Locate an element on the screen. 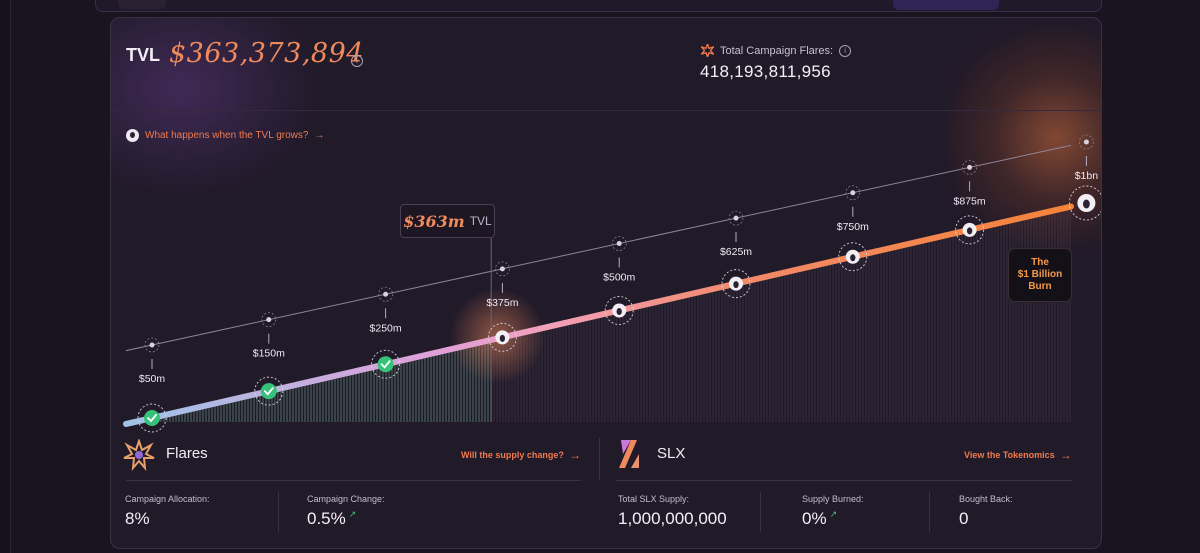 This screenshot has height=553, width=1200. supply-burned-label: Supply Burned: is located at coordinates (833, 499).